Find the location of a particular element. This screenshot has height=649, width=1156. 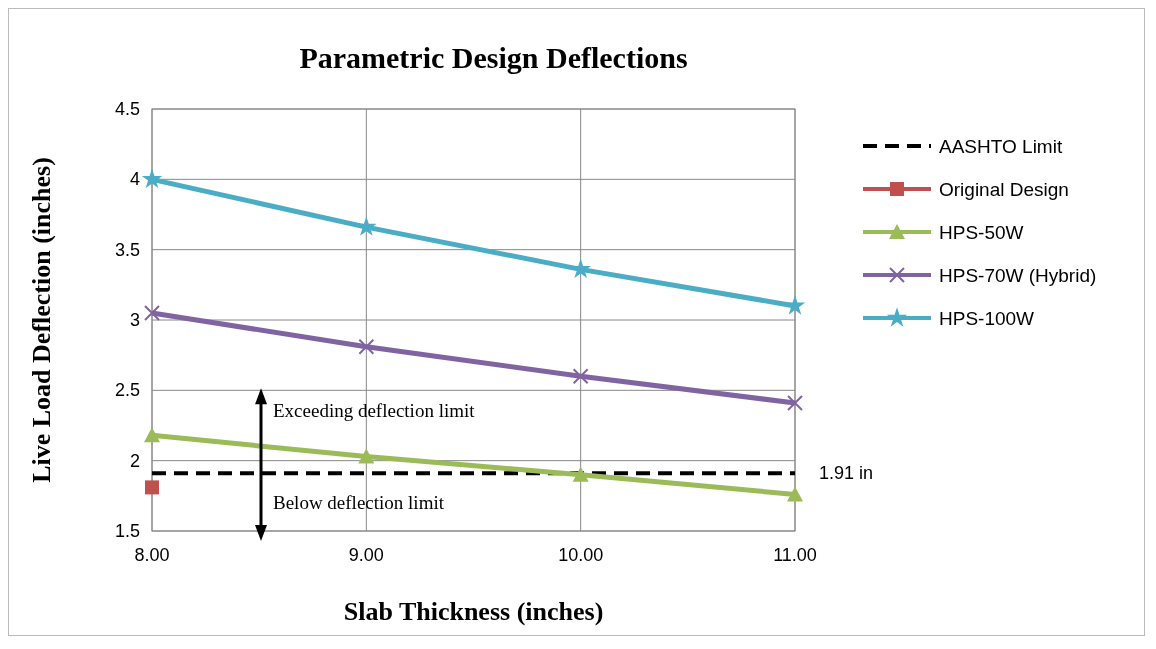

x-tick-label: 8.00 is located at coordinates (152, 555).